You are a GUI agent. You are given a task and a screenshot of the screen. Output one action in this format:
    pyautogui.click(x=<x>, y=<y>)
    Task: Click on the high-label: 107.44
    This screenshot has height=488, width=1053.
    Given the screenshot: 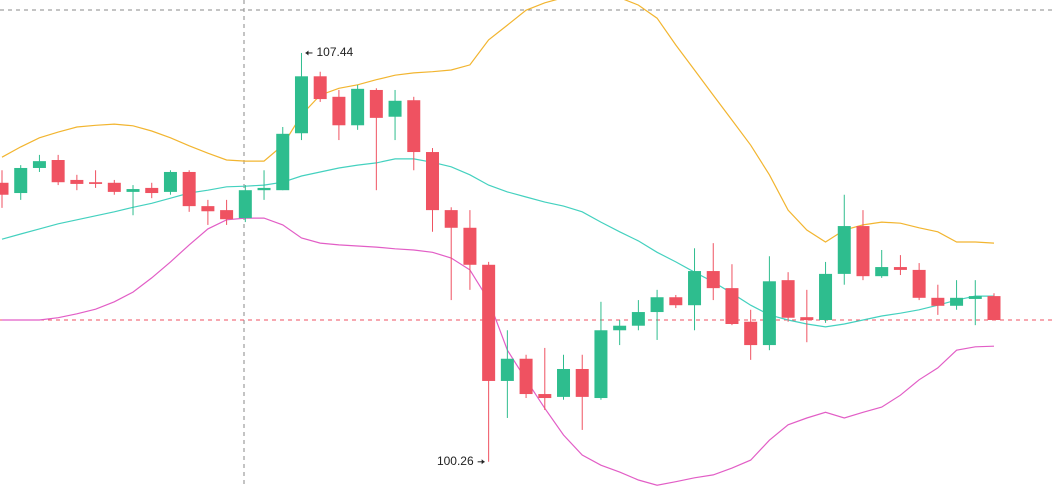 What is the action you would take?
    pyautogui.click(x=334, y=52)
    